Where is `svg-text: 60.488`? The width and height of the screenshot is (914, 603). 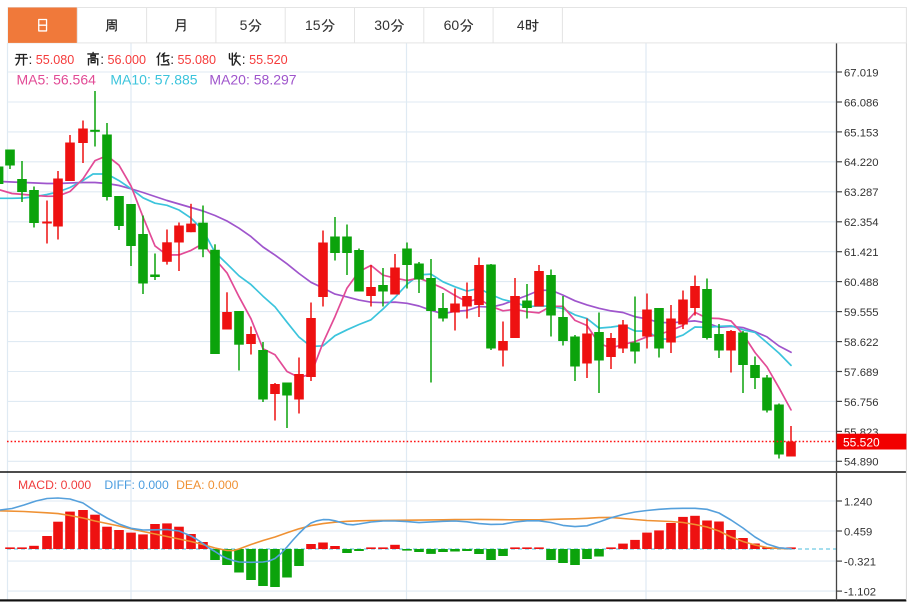 svg-text: 60.488 is located at coordinates (861, 283).